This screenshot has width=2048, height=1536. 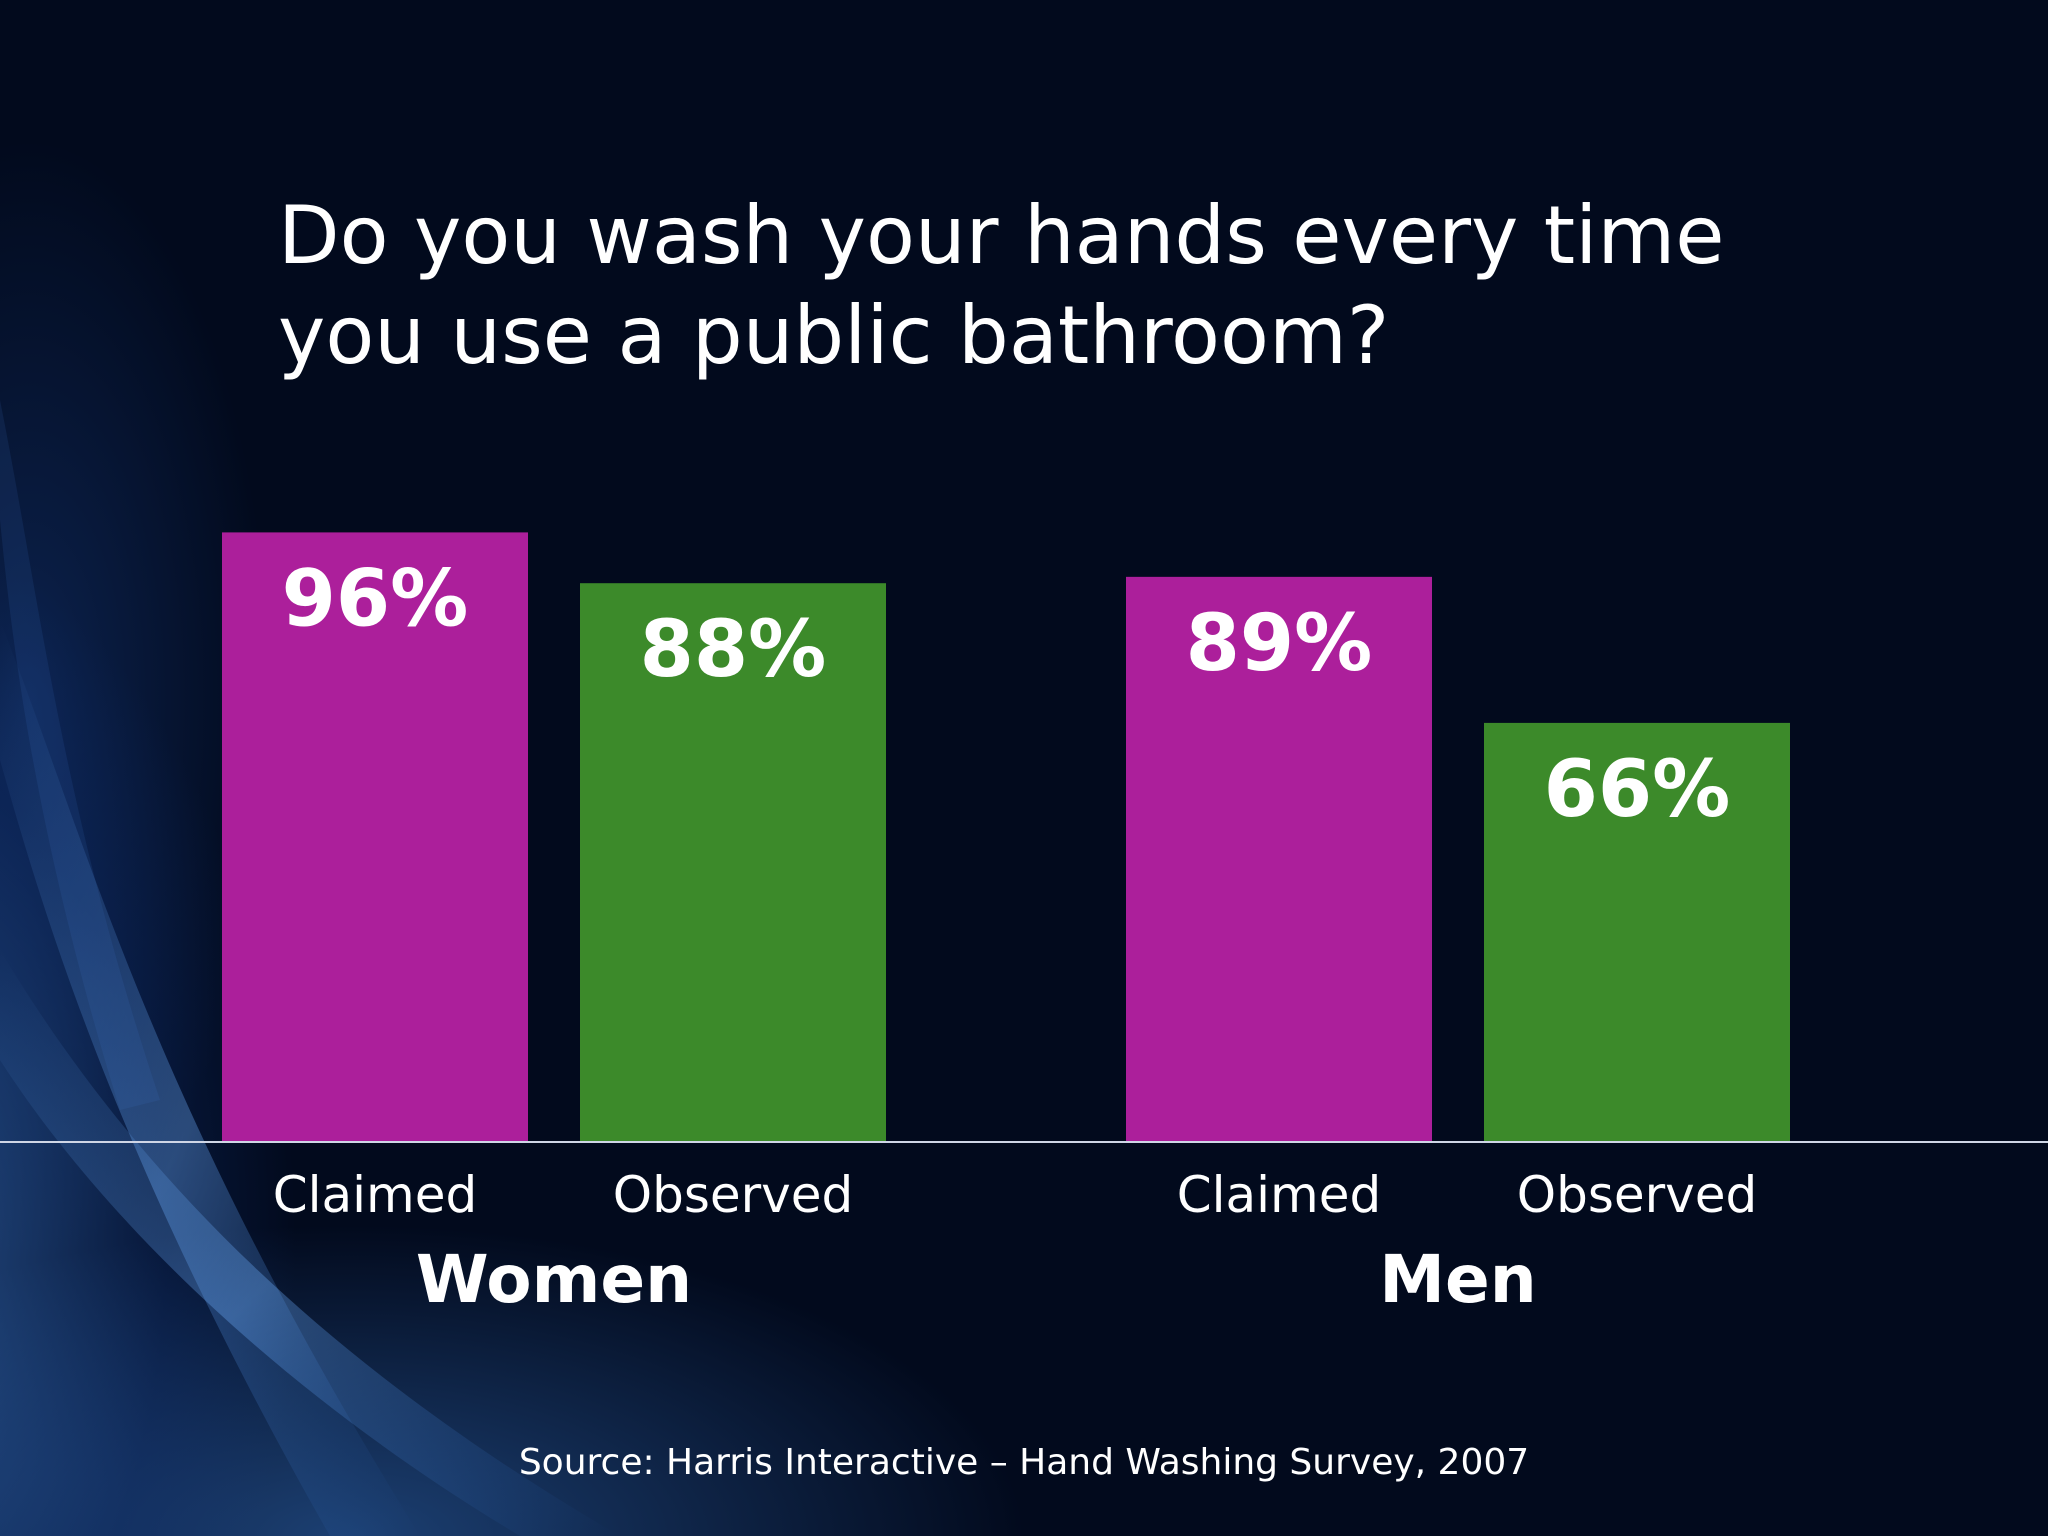 I want to click on data-label-women-claimed: 96%, so click(x=375, y=599).